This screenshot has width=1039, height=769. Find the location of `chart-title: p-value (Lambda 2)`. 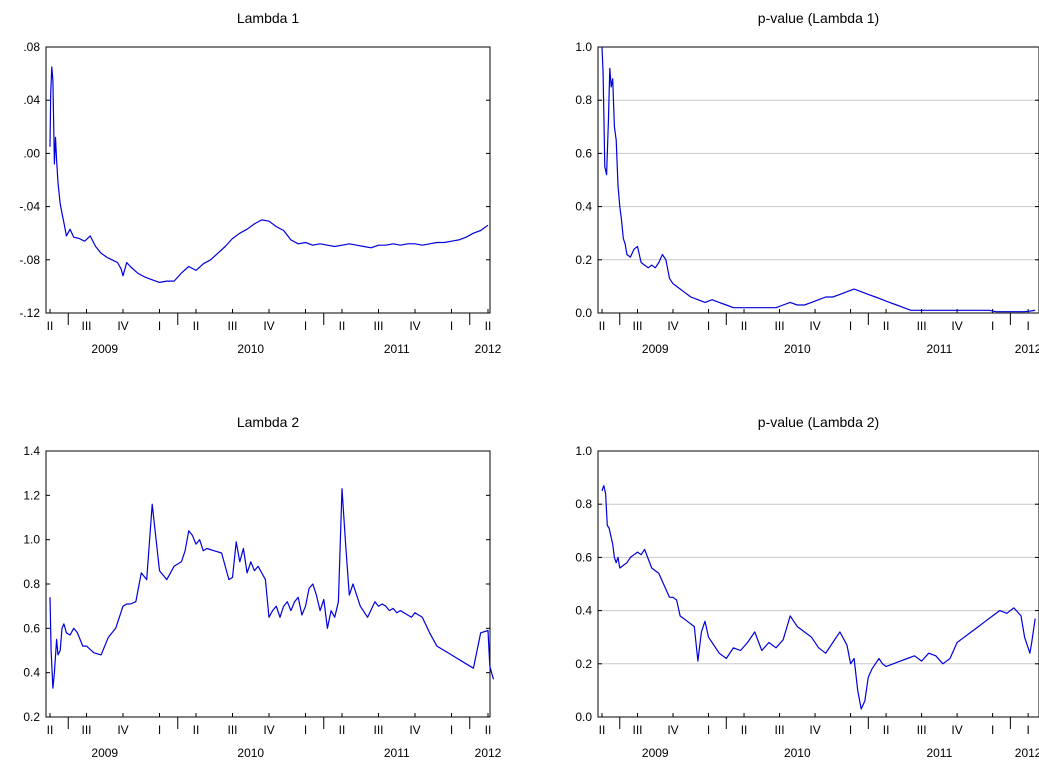

chart-title: p-value (Lambda 2) is located at coordinates (818, 422).